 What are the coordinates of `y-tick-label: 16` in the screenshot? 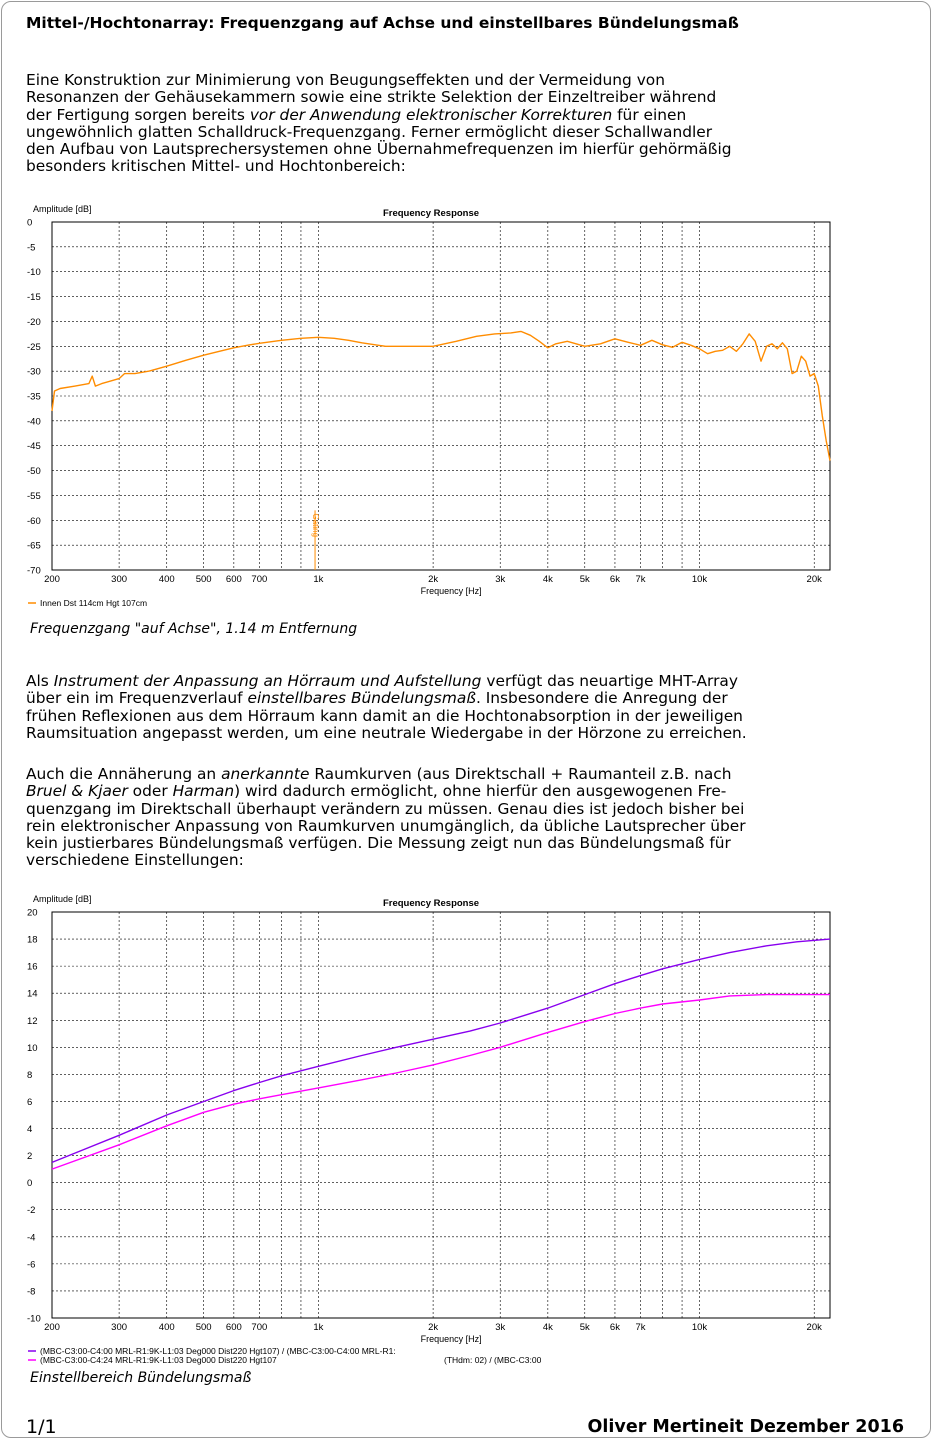 It's located at (32, 967).